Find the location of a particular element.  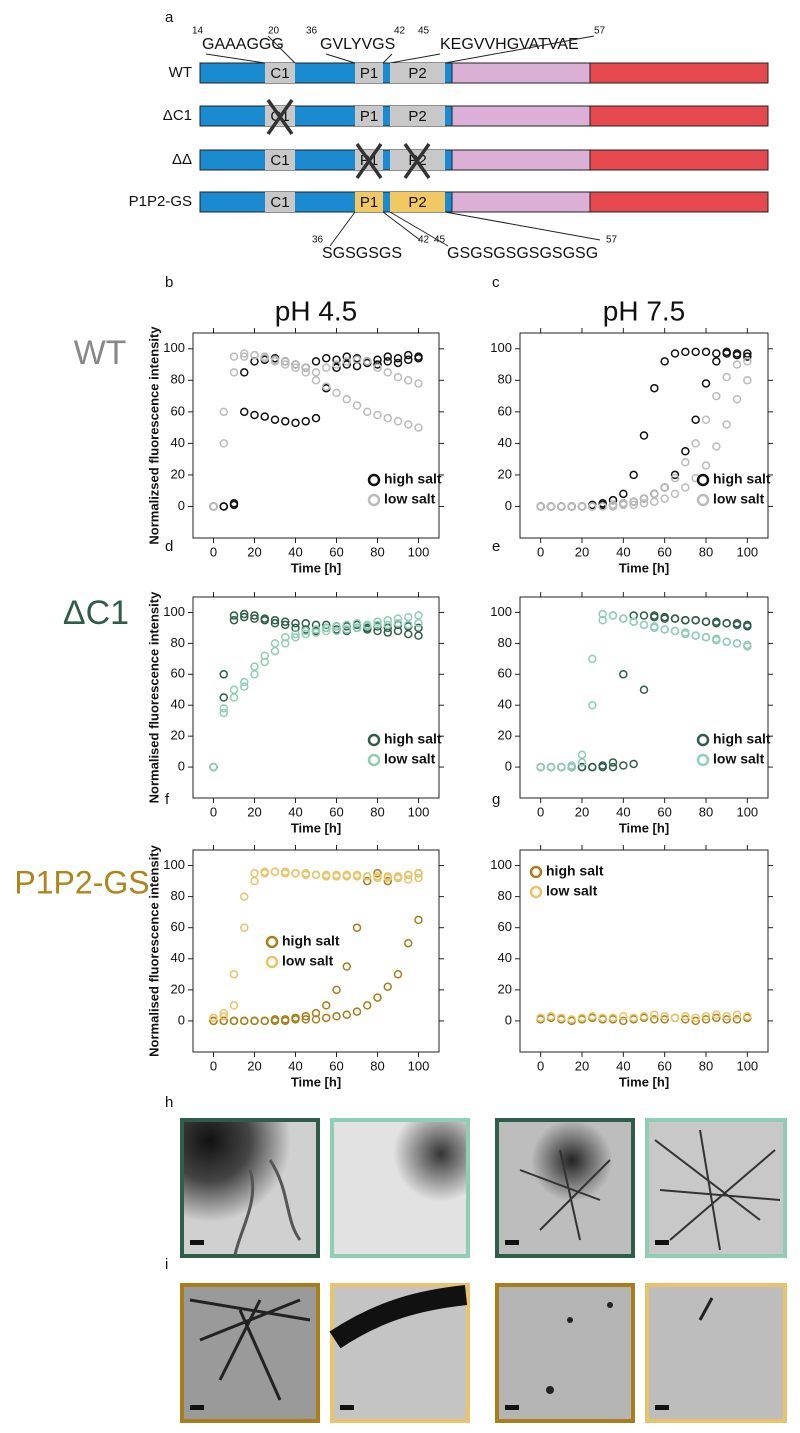

plot-frame is located at coordinates (644, 435).